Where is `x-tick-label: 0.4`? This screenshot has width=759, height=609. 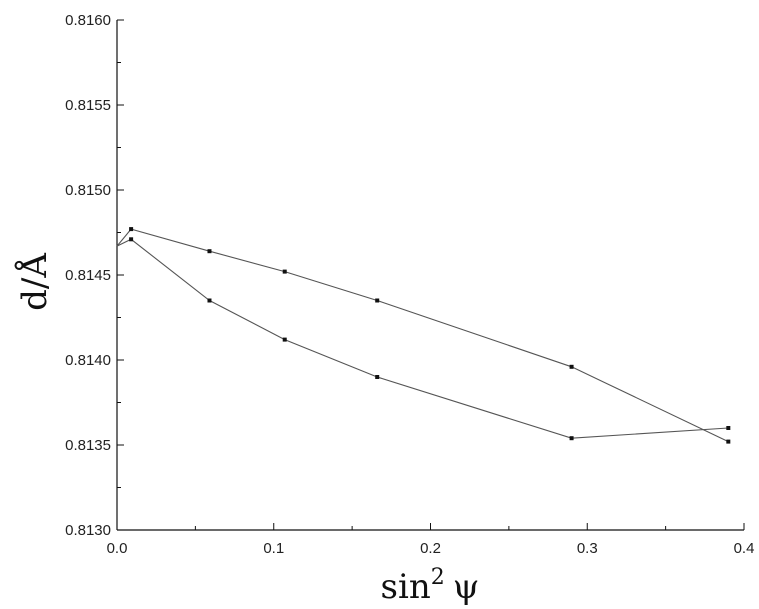 x-tick-label: 0.4 is located at coordinates (744, 548).